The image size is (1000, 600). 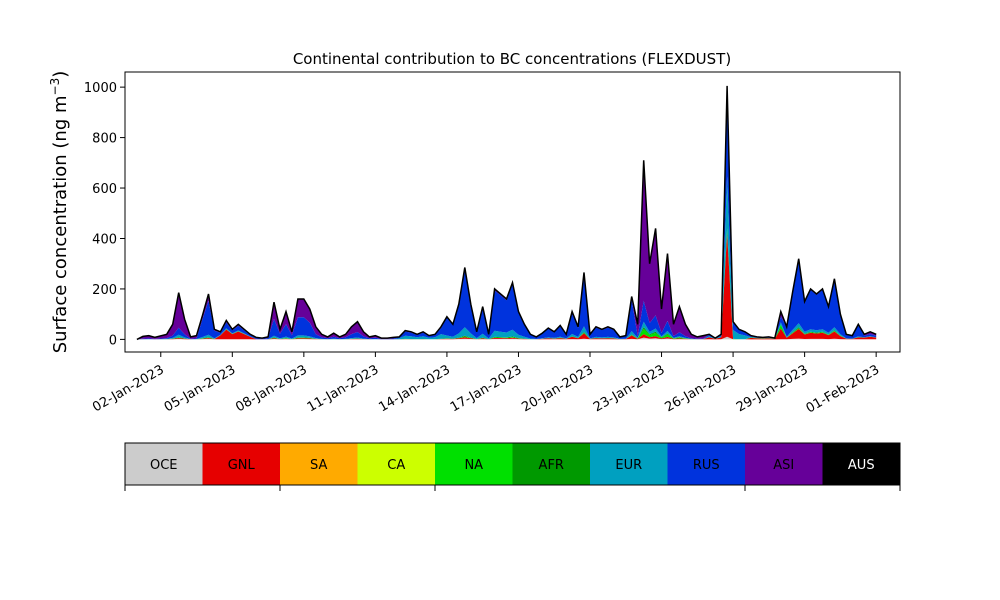 What do you see at coordinates (343, 388) in the screenshot?
I see `x-tick-label: 11-Jan-2023` at bounding box center [343, 388].